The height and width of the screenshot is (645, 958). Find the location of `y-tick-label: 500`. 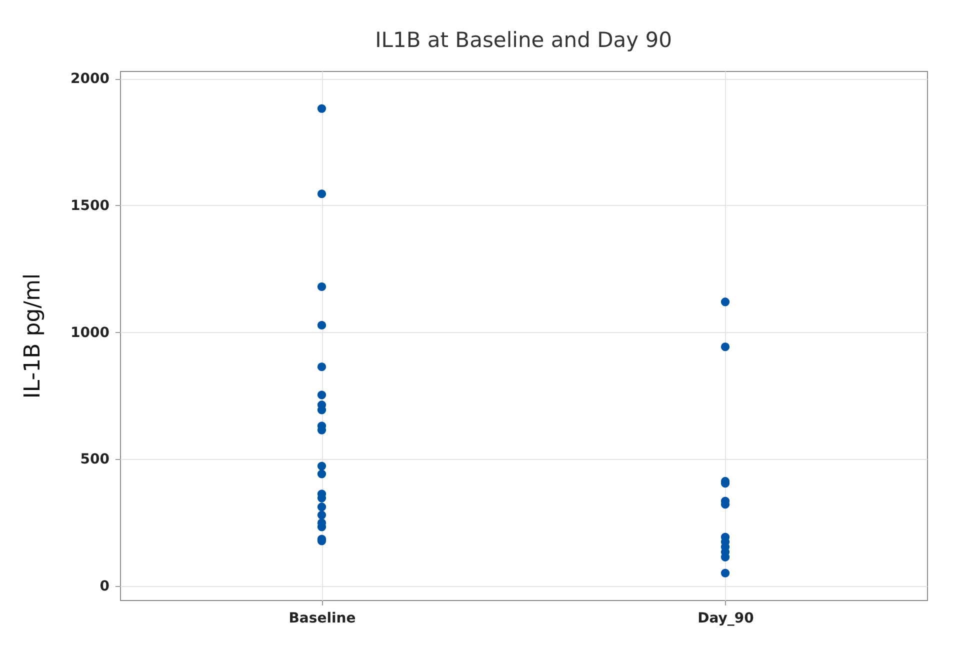

y-tick-label: 500 is located at coordinates (95, 460).